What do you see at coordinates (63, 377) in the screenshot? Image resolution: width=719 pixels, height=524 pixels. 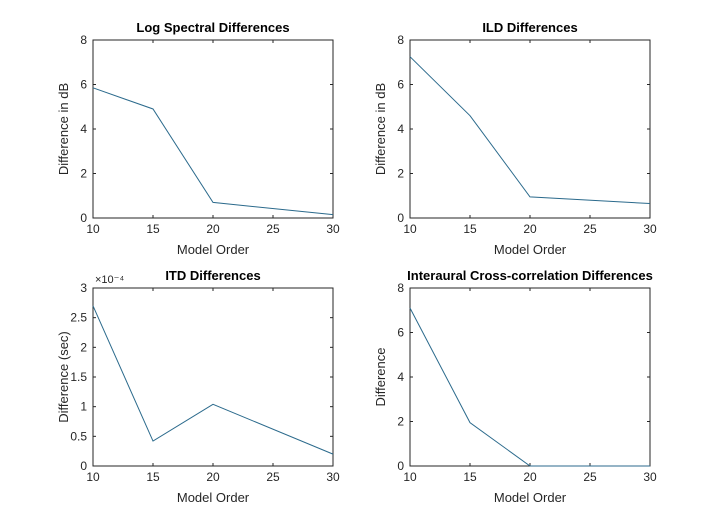 I see `y-axis-label: Difference (sec)` at bounding box center [63, 377].